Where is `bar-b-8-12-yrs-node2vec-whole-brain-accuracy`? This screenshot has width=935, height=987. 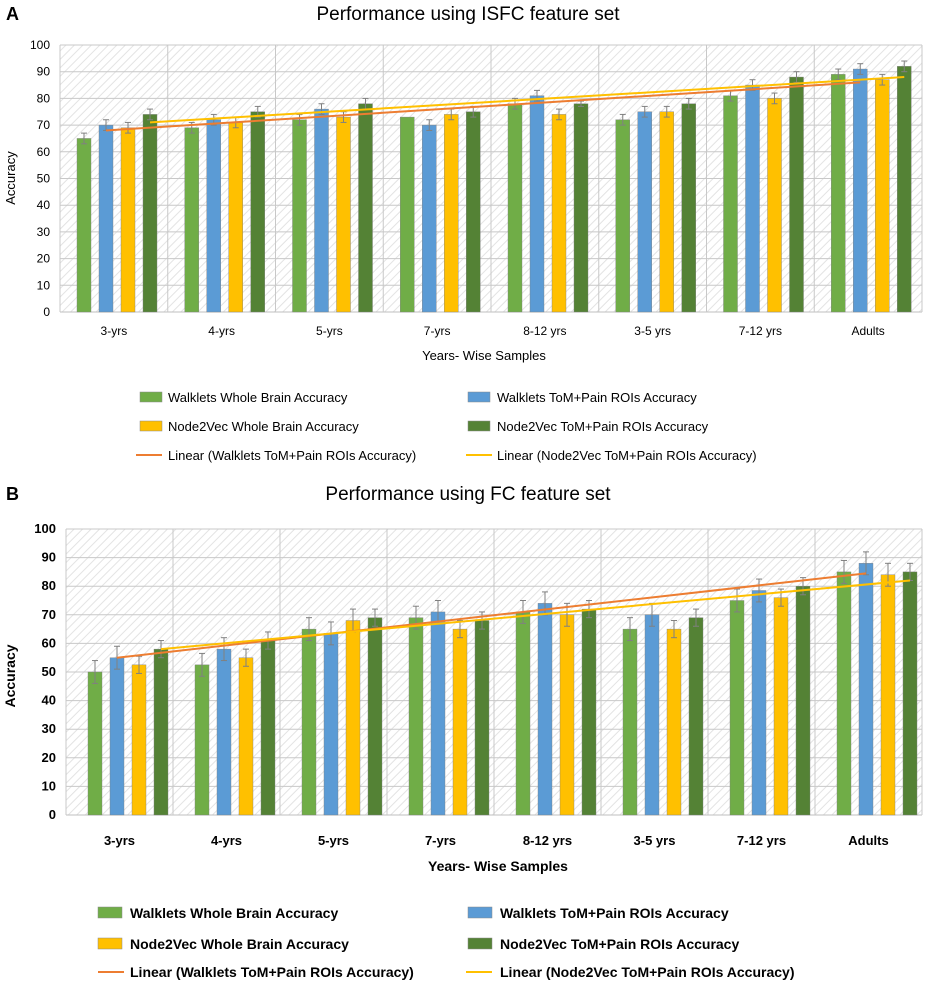
bar-b-8-12-yrs-node2vec-whole-brain-accuracy is located at coordinates (567, 715).